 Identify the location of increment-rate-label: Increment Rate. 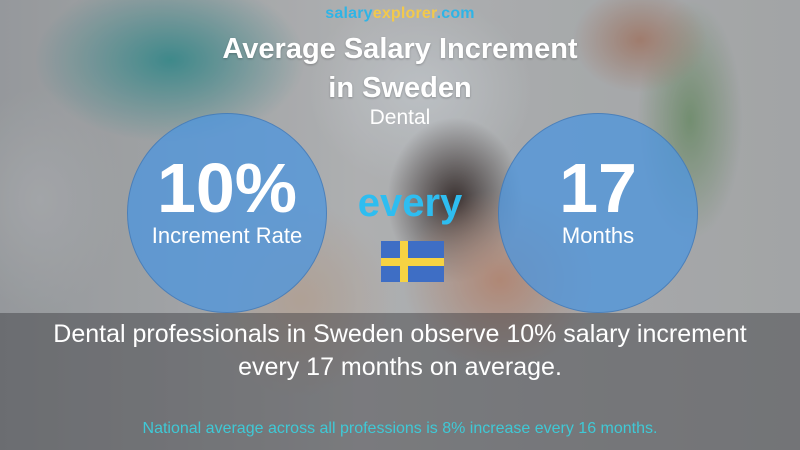
(227, 235).